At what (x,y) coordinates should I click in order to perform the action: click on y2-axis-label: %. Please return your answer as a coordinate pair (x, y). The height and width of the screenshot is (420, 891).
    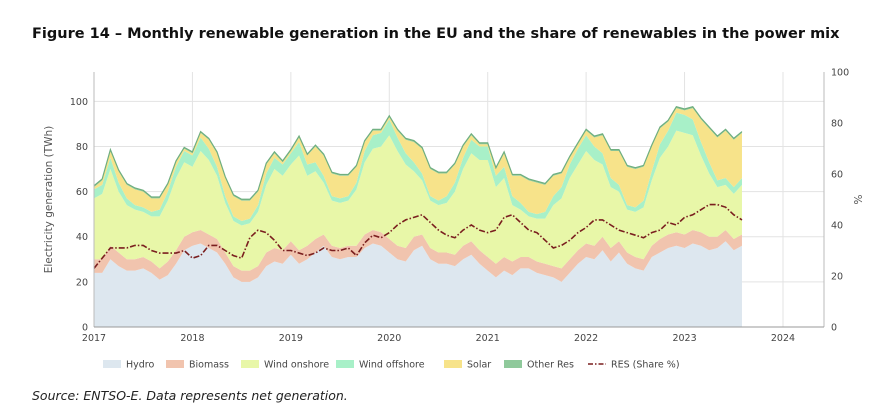
    Looking at the image, I should click on (859, 199).